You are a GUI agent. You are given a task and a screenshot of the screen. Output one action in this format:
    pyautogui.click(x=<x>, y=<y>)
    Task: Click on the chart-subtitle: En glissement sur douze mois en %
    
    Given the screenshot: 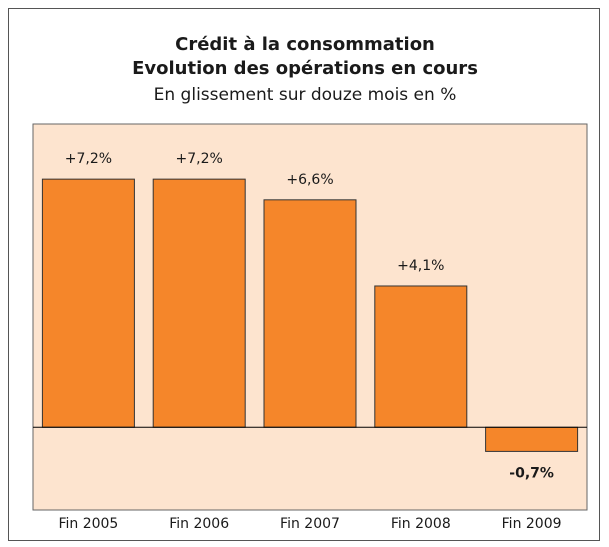 What is the action you would take?
    pyautogui.click(x=305, y=95)
    